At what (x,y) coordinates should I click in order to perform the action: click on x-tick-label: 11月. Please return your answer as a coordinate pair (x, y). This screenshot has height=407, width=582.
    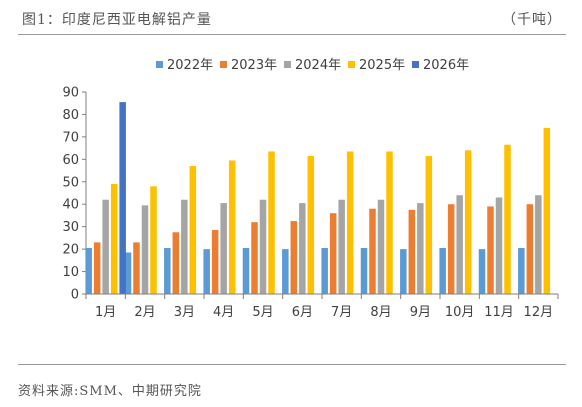
    Looking at the image, I should click on (499, 312).